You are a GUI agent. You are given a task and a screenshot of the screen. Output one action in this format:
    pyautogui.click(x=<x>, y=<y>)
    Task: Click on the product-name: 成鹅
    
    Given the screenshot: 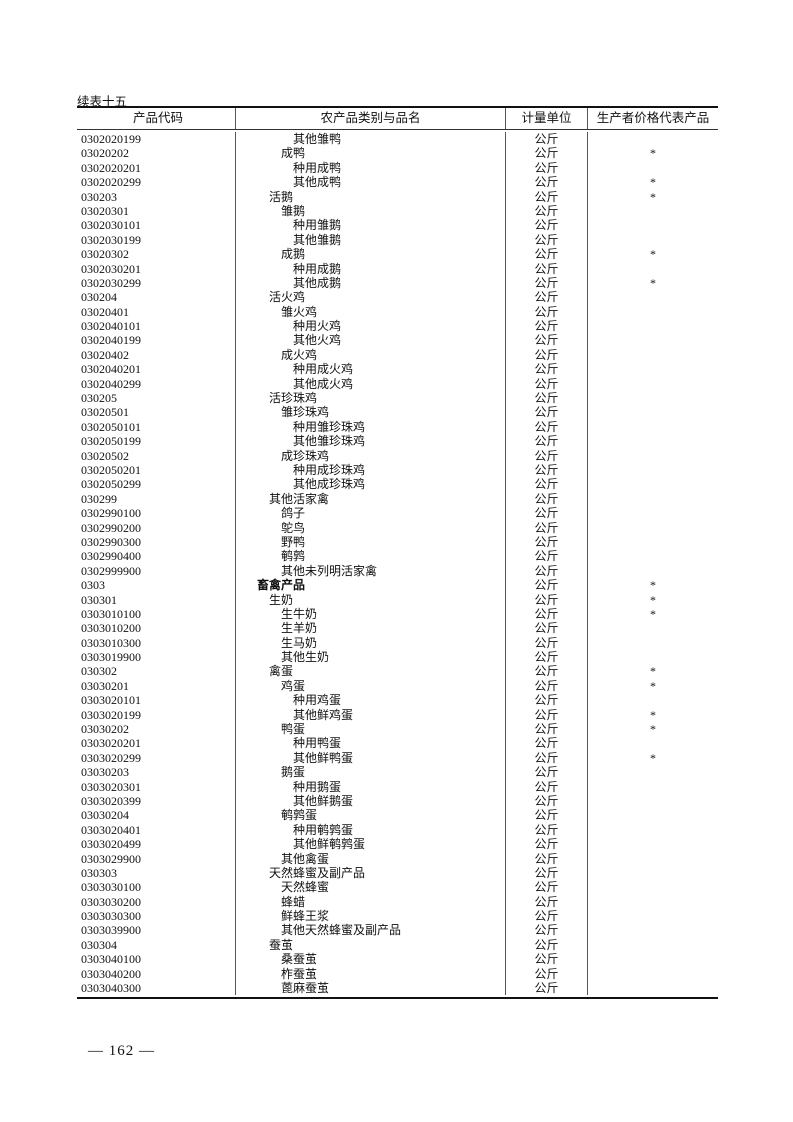 What is the action you would take?
    pyautogui.click(x=371, y=254)
    